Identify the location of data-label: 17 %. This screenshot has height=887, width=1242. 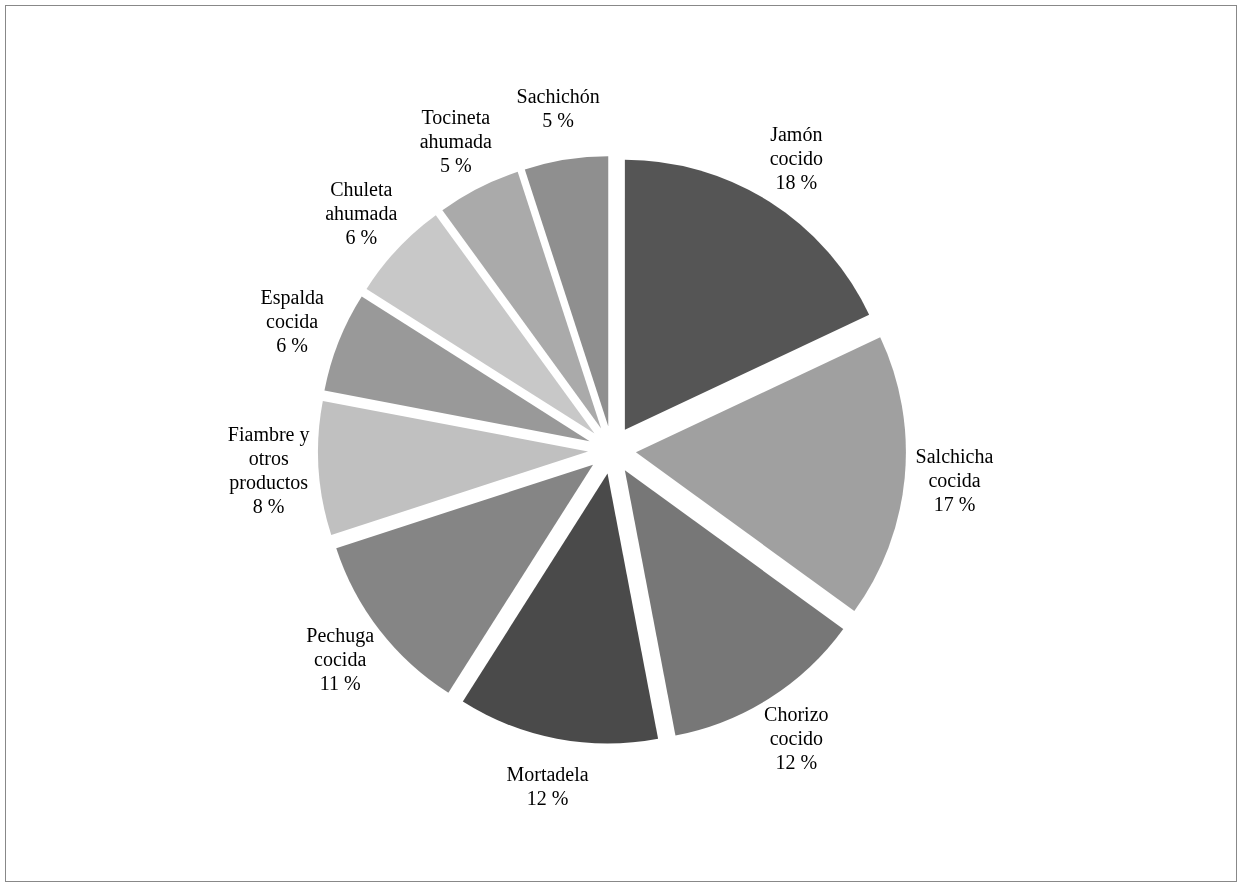
(954, 503).